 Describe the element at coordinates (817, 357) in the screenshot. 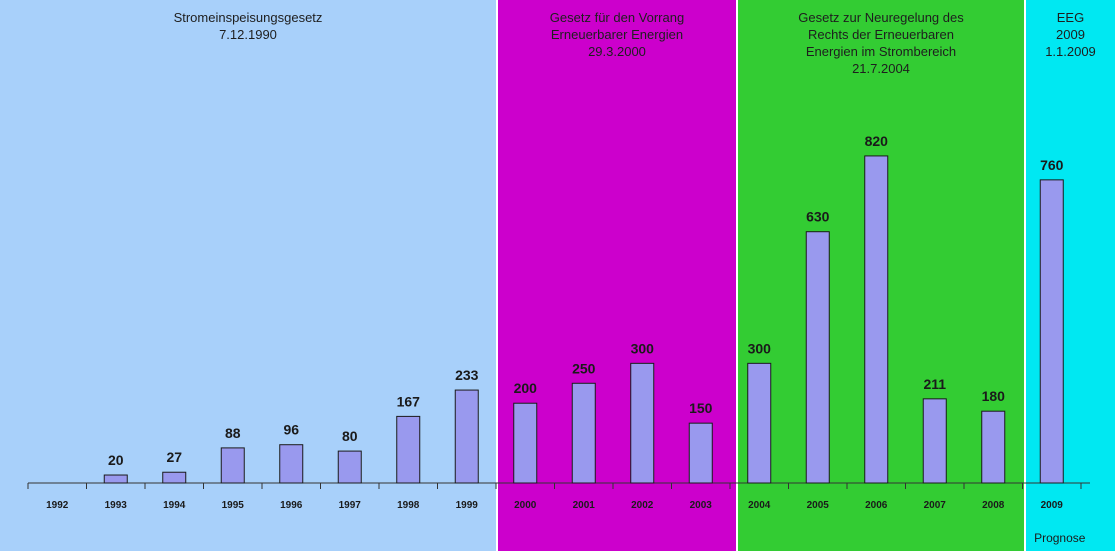

I see `bar-2005` at that location.